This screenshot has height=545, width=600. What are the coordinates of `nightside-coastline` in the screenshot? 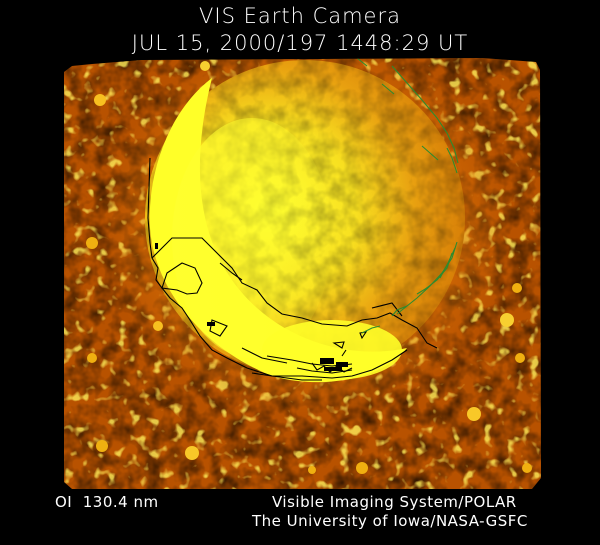 It's located at (407, 196).